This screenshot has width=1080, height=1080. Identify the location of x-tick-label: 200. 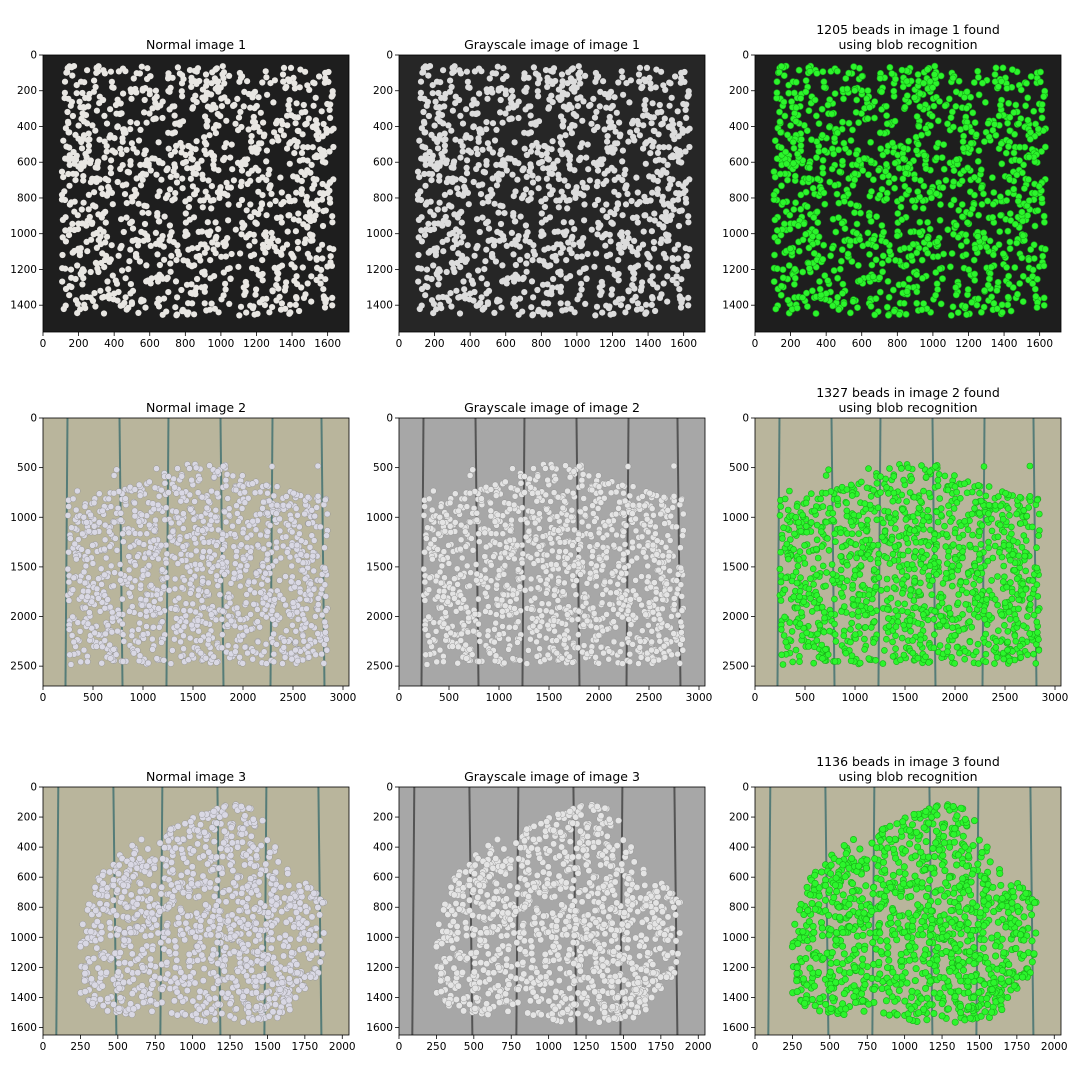
(435, 344).